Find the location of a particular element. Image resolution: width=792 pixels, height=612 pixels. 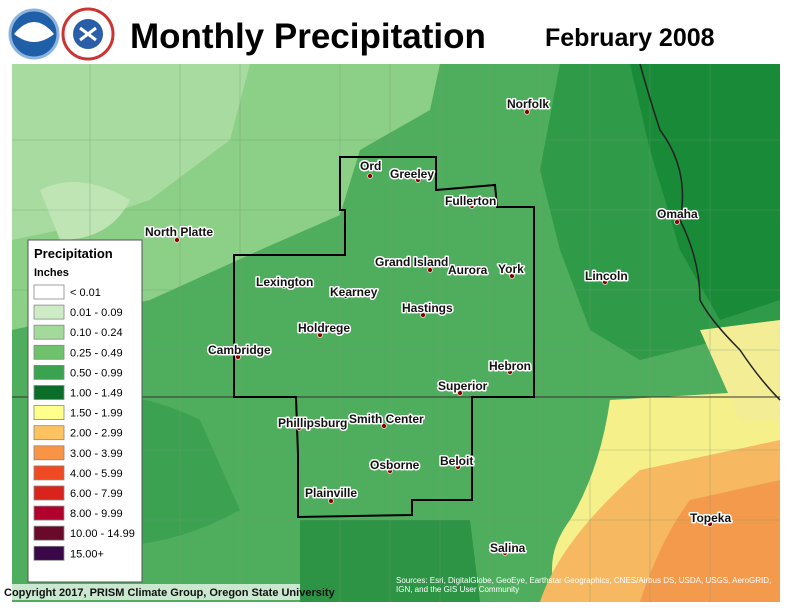

city-label: Grand Island is located at coordinates (411, 262).